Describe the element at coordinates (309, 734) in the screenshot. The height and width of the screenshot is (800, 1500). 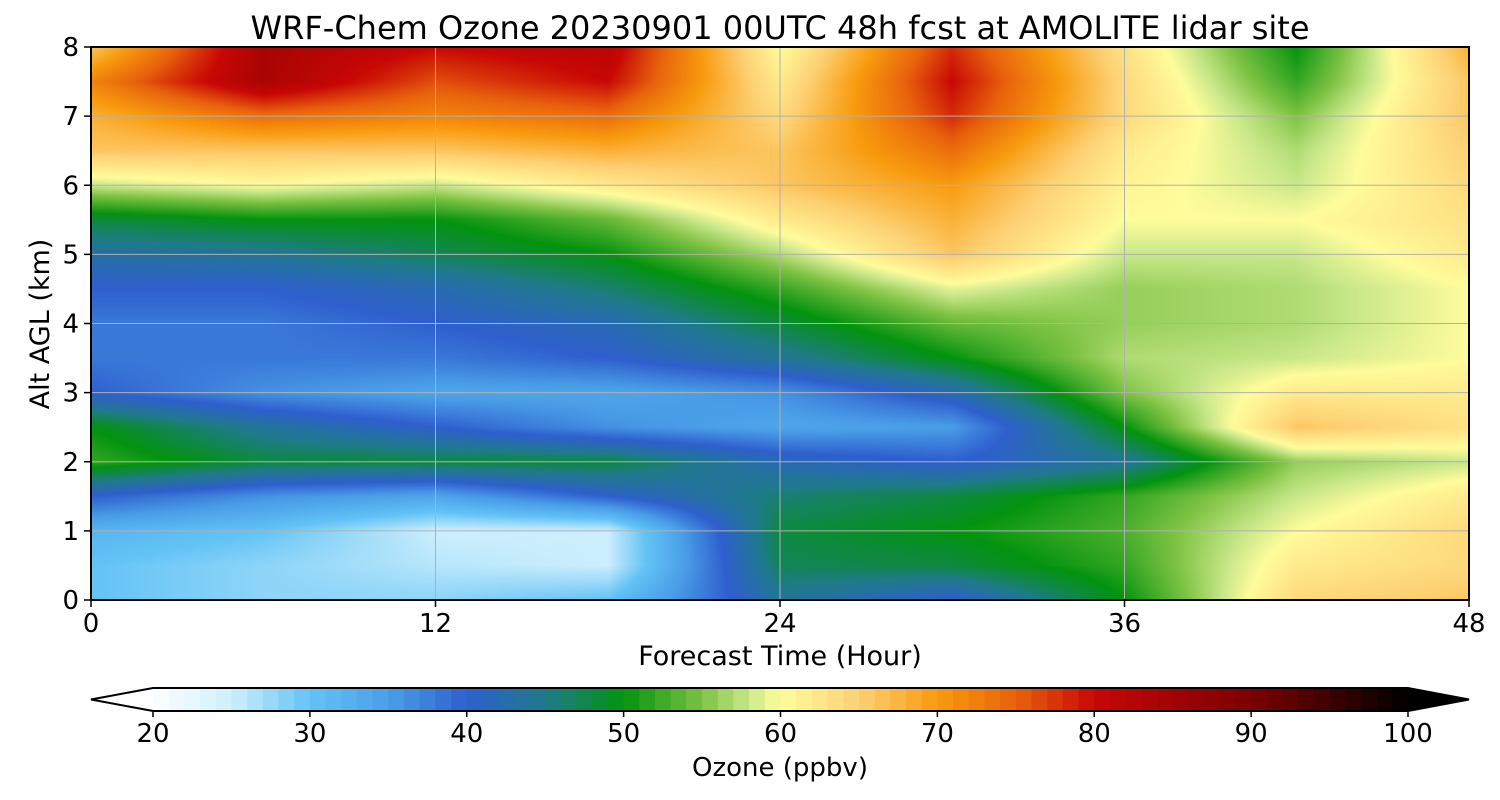
I see `colorbar-tick-label: 30` at that location.